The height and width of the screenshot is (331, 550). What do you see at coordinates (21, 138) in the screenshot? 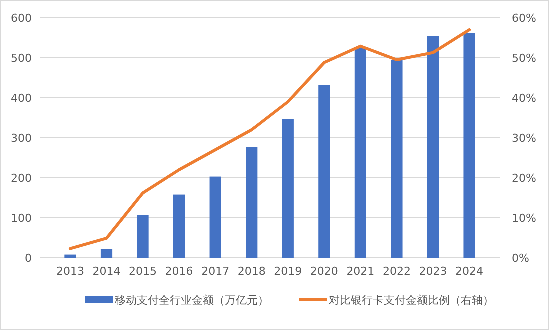
I see `y-tick-label: 300` at bounding box center [21, 138].